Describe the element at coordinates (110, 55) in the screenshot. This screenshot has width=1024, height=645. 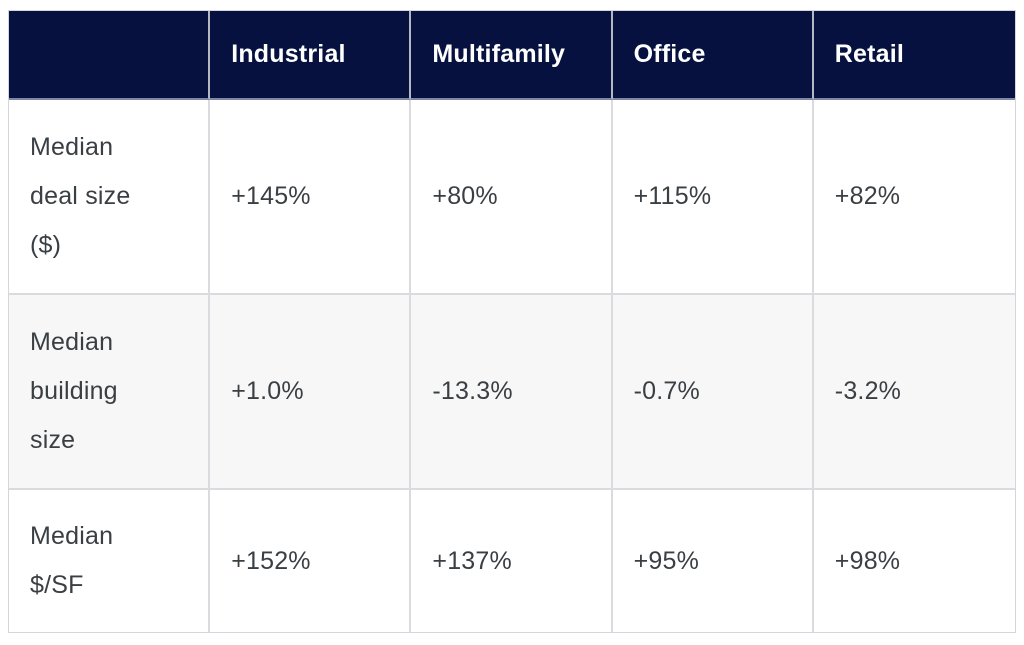
I see `header-cell-blank` at that location.